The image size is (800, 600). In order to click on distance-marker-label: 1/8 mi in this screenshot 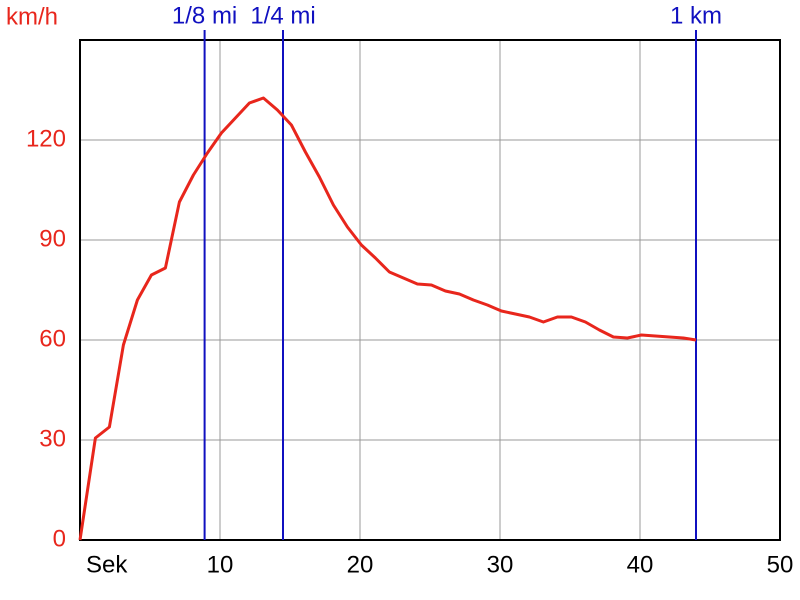, I will do `click(204, 15)`.